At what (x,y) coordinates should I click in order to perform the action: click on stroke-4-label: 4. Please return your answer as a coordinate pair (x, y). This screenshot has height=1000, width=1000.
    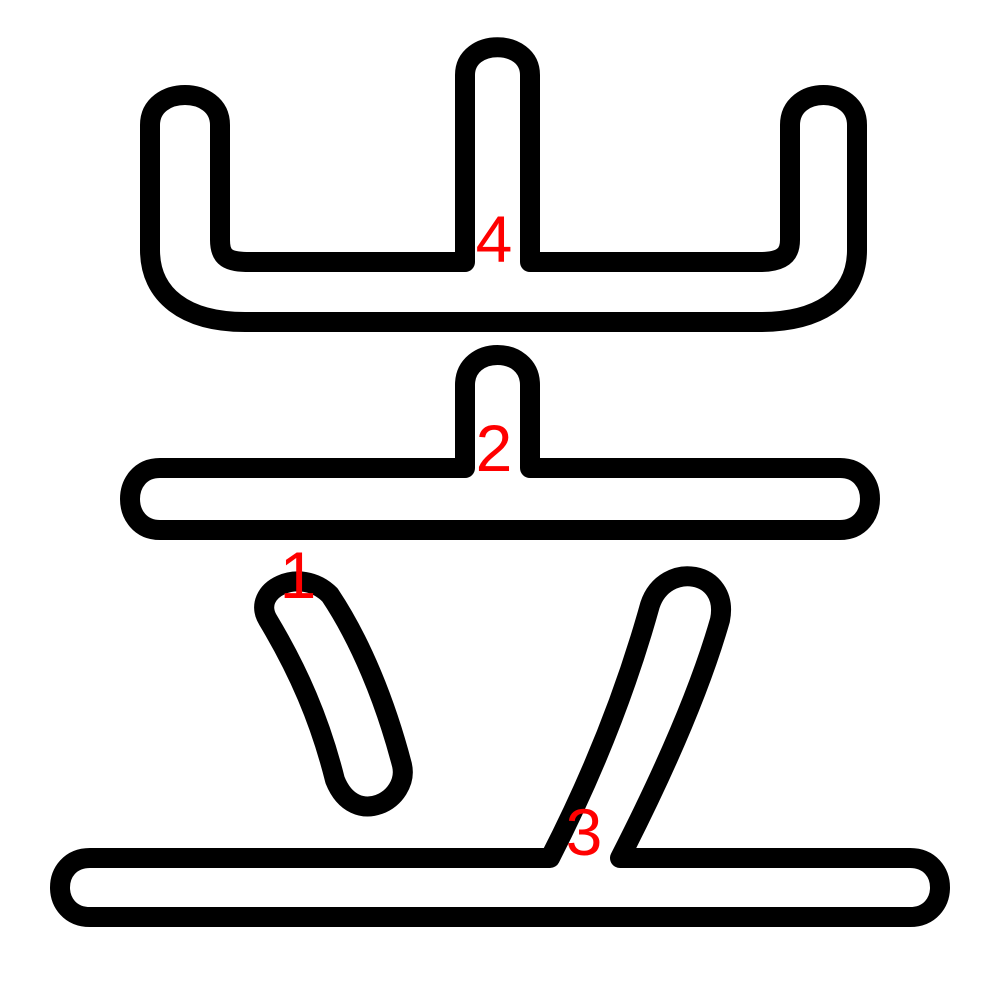
    Looking at the image, I should click on (494, 239).